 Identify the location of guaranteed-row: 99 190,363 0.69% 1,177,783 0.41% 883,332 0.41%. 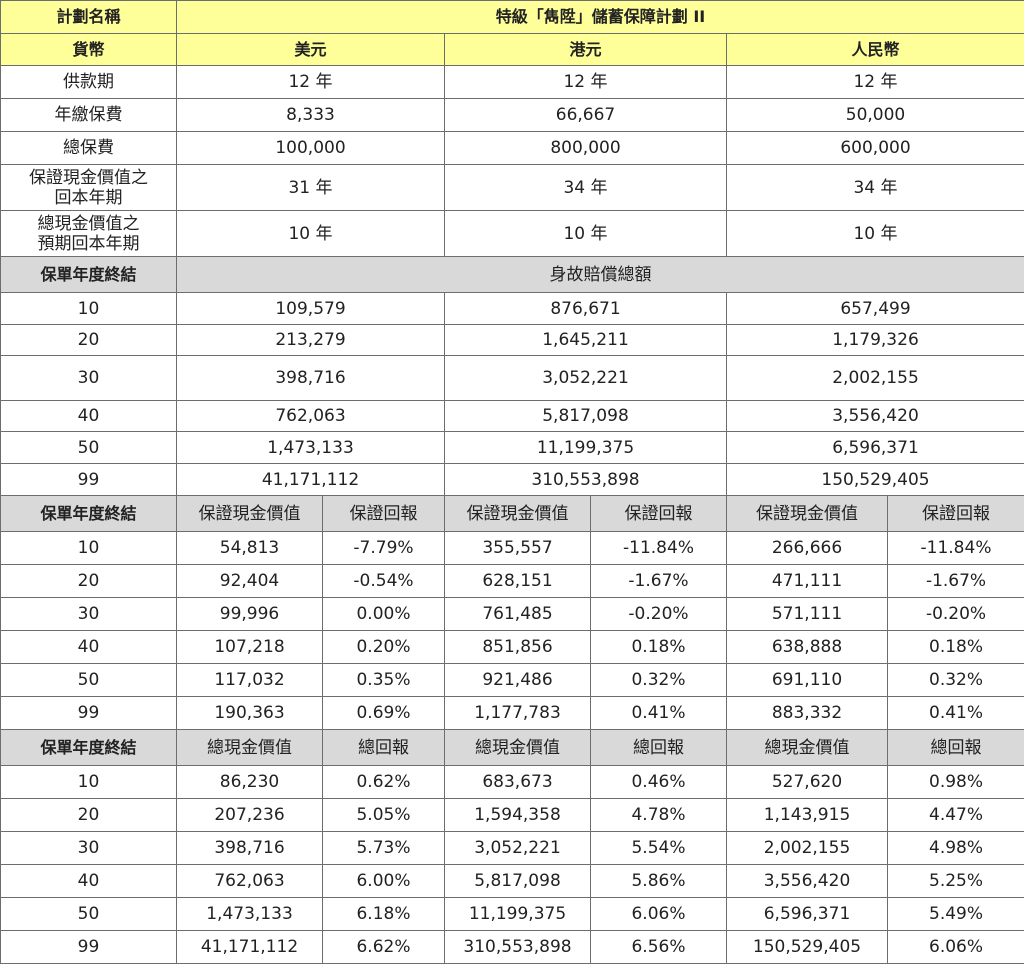
(512, 713).